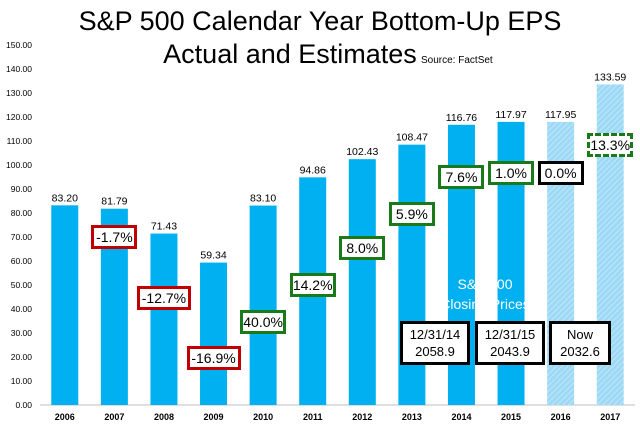 This screenshot has width=640, height=426. I want to click on value-label-2012: 102.43, so click(362, 152).